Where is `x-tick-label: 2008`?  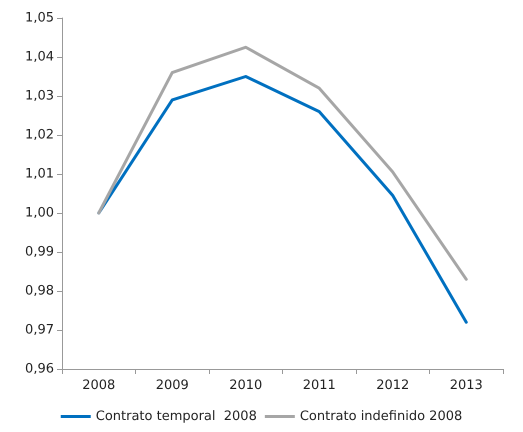 x-tick-label: 2008 is located at coordinates (99, 385).